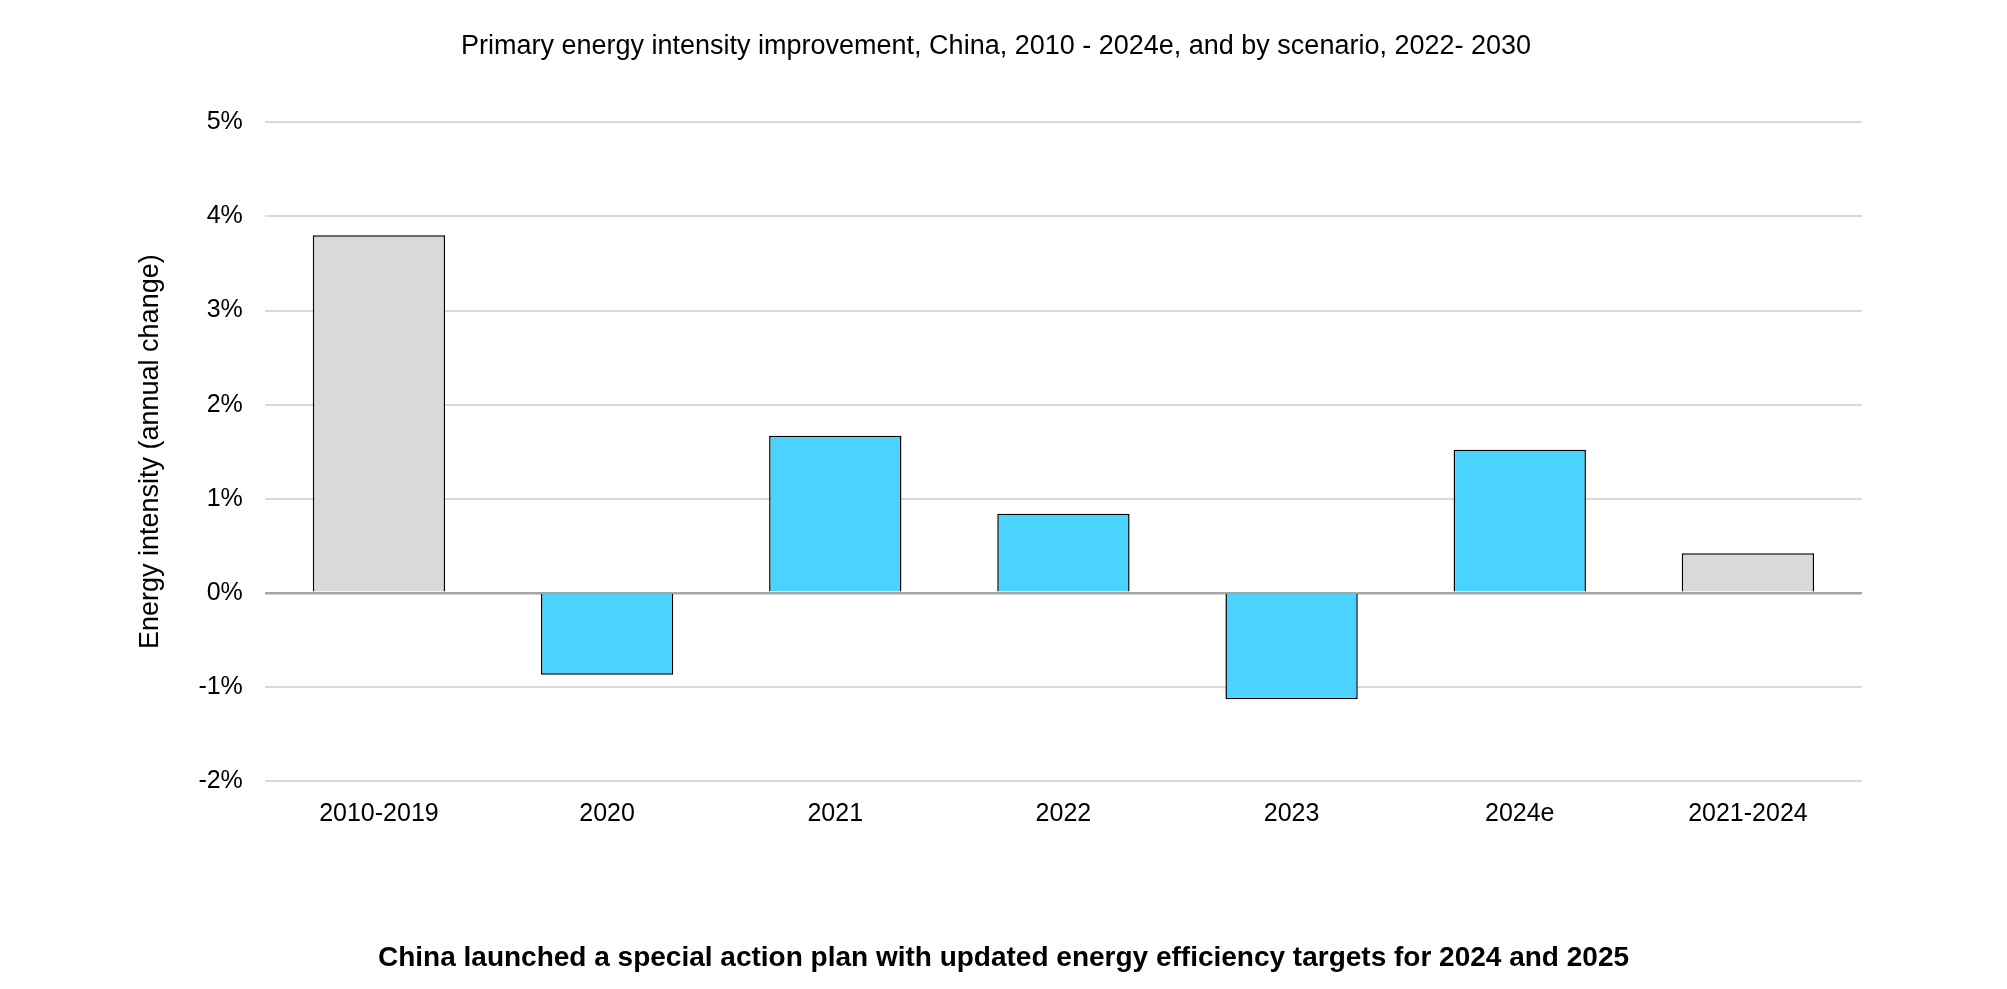 This screenshot has width=2007, height=989. Describe the element at coordinates (224, 496) in the screenshot. I see `y-tick-label: 1%` at that location.